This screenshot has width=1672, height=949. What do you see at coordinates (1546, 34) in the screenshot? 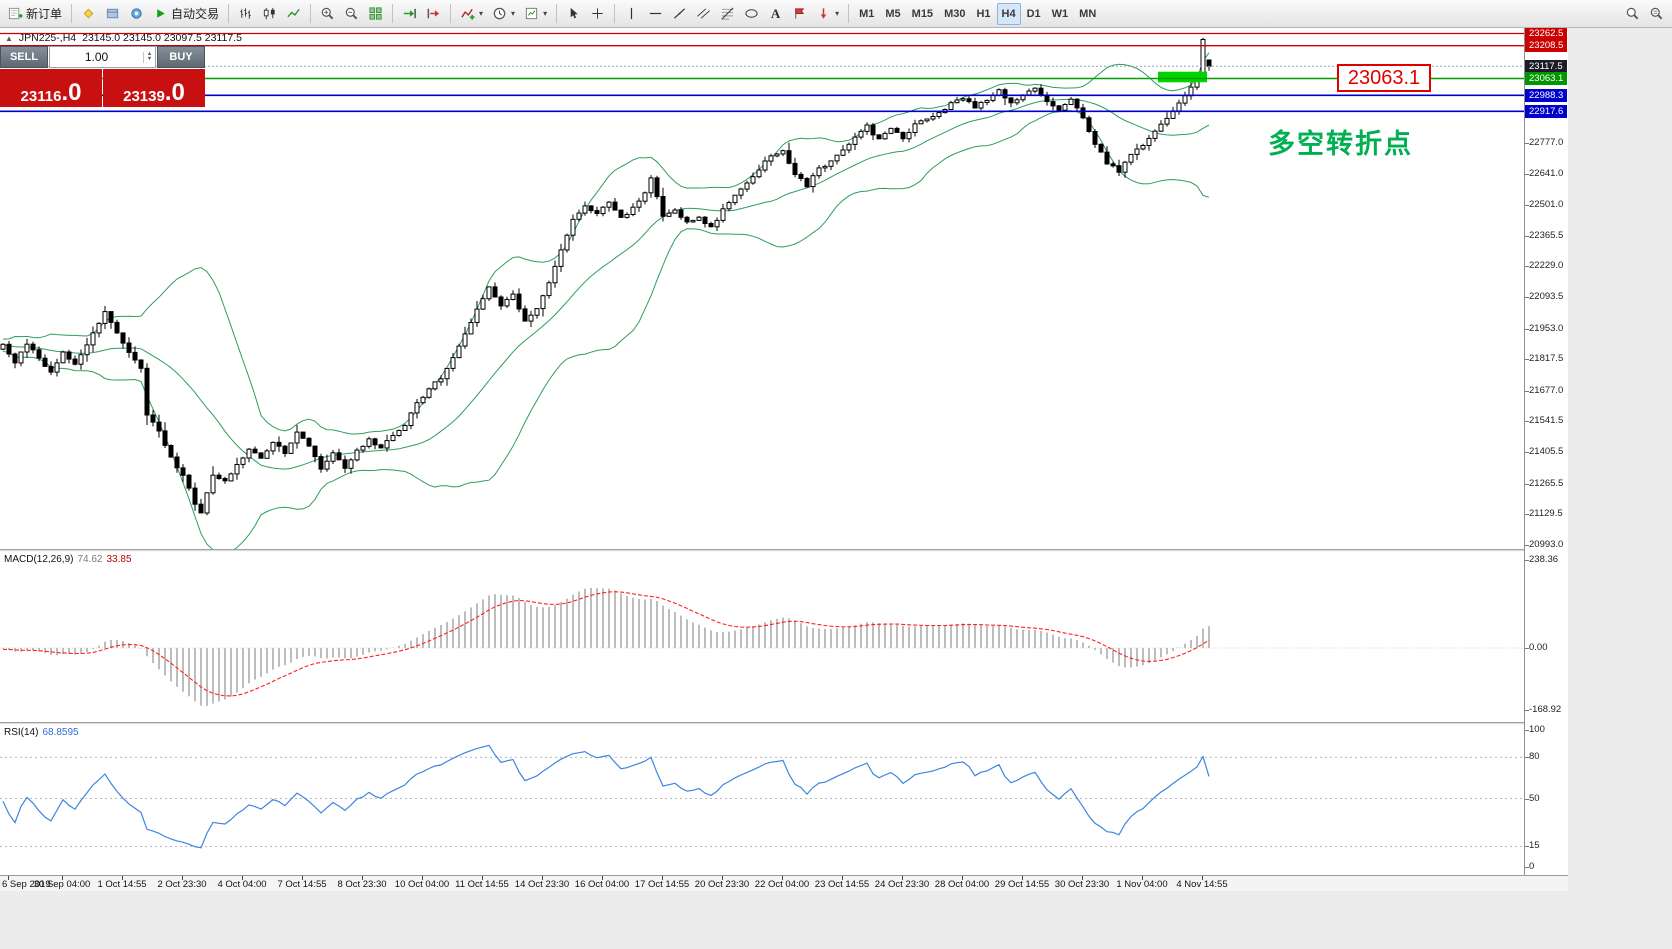
I see `price-tag: 23262.5` at bounding box center [1546, 34].